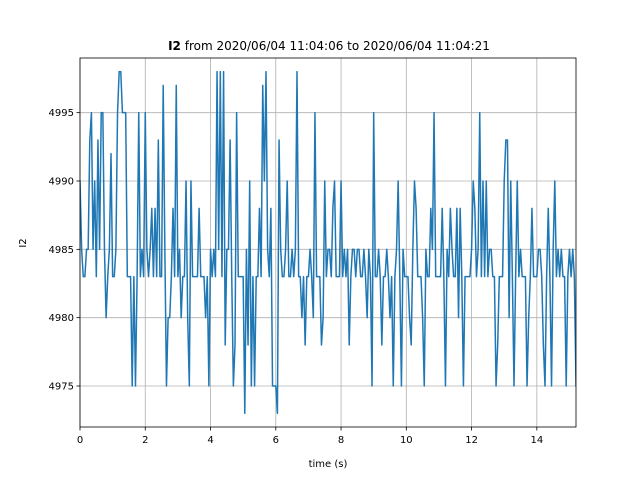 Image resolution: width=640 pixels, height=480 pixels. Describe the element at coordinates (61, 387) in the screenshot. I see `y-tick-label: 4975` at that location.